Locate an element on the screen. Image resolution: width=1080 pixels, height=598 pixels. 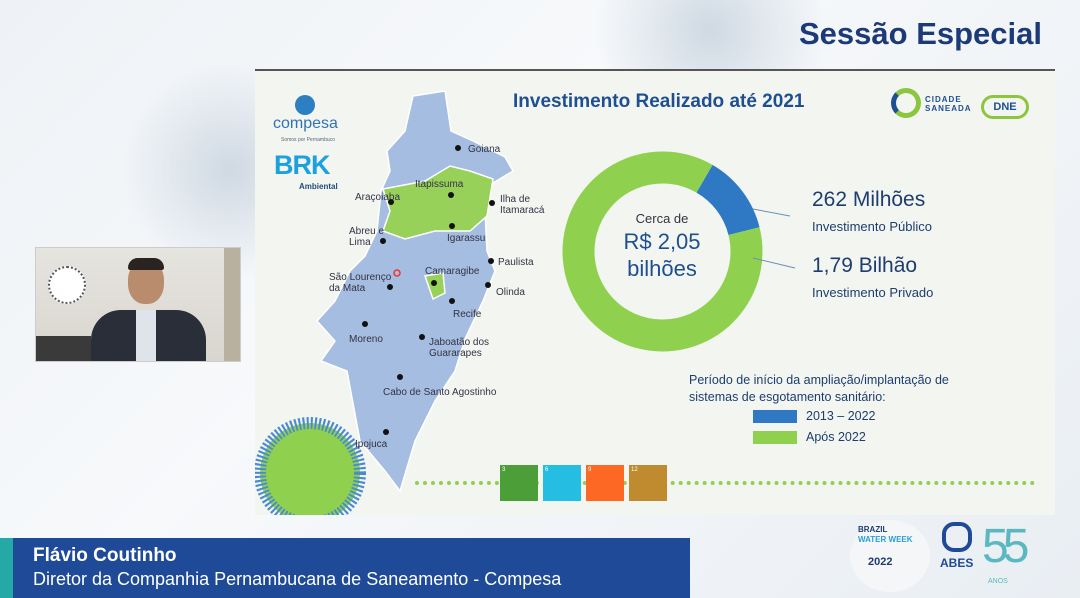
private-investment-label: Investimento Privado is located at coordinates (873, 292).